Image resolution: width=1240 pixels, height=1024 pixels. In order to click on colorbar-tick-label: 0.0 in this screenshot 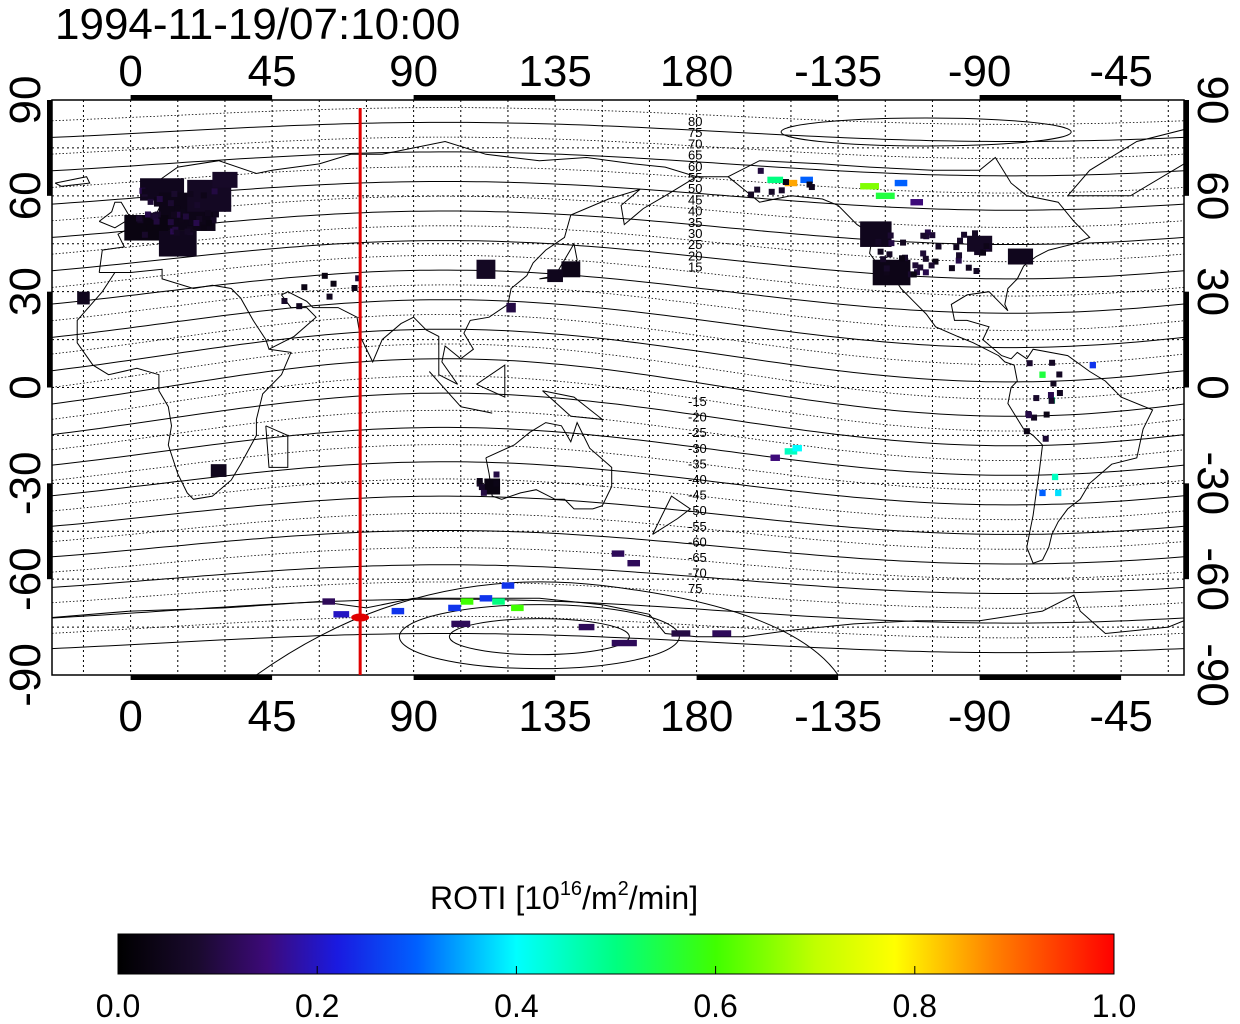, I will do `click(118, 1006)`.